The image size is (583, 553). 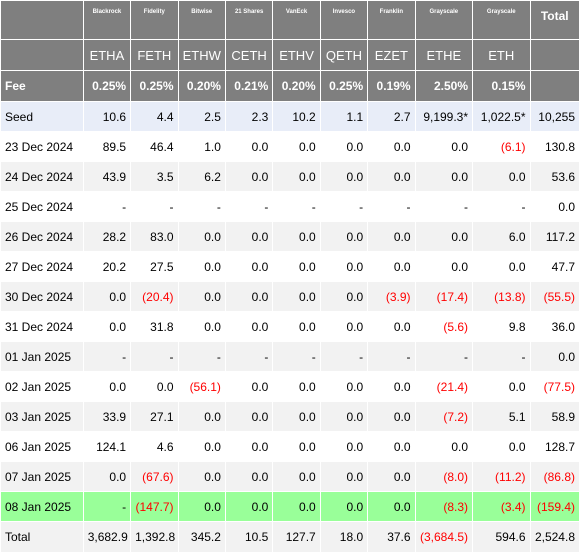 What do you see at coordinates (555, 506) in the screenshot?
I see `row-total-value: (159.4)` at bounding box center [555, 506].